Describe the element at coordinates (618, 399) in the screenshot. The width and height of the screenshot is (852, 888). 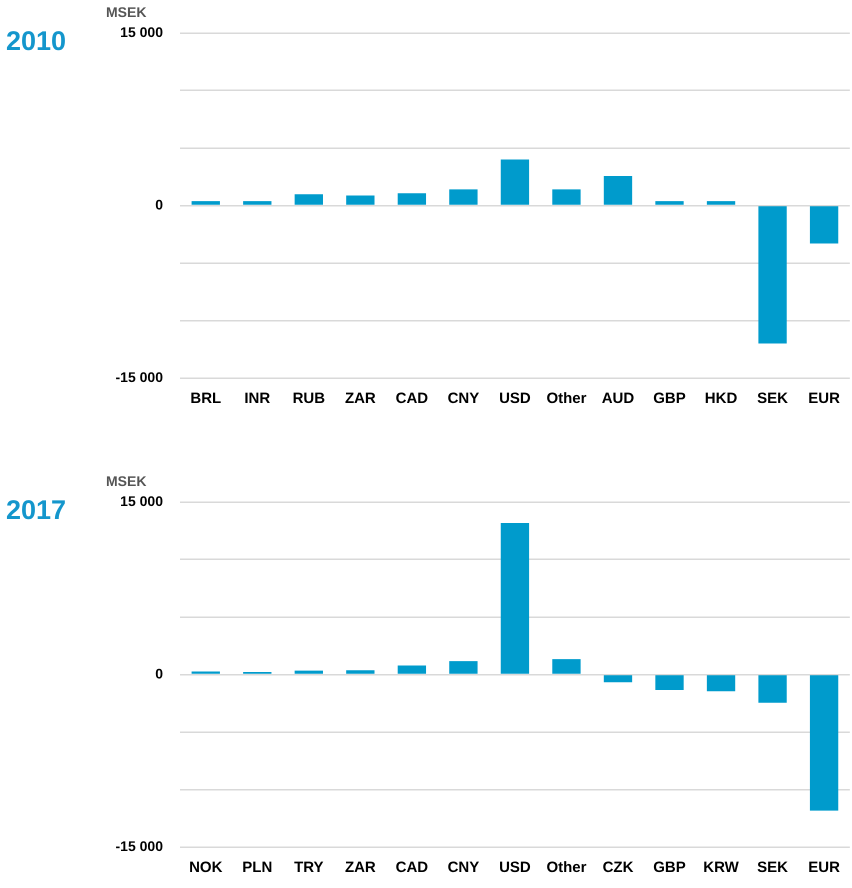
I see `x-tick-label: AUD` at that location.